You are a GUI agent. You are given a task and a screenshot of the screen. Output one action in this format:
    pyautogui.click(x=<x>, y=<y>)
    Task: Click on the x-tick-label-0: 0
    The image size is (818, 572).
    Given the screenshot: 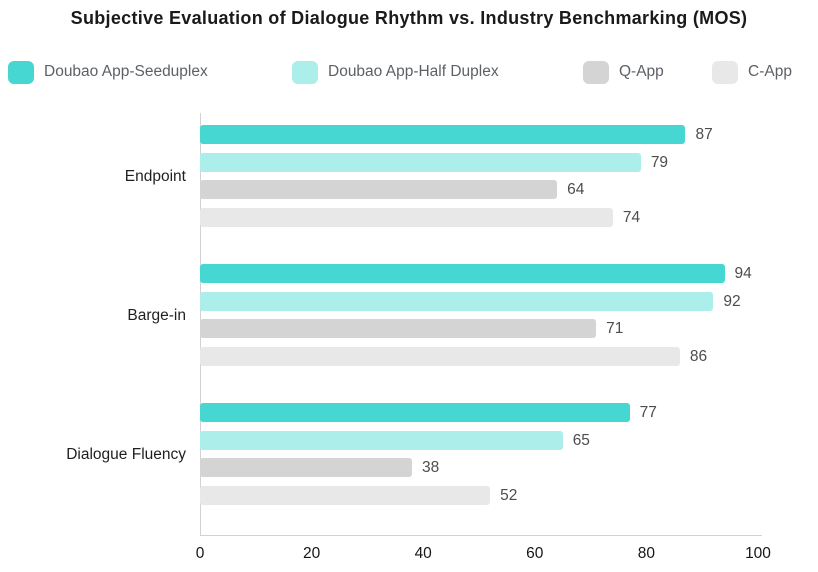 What is the action you would take?
    pyautogui.click(x=200, y=553)
    